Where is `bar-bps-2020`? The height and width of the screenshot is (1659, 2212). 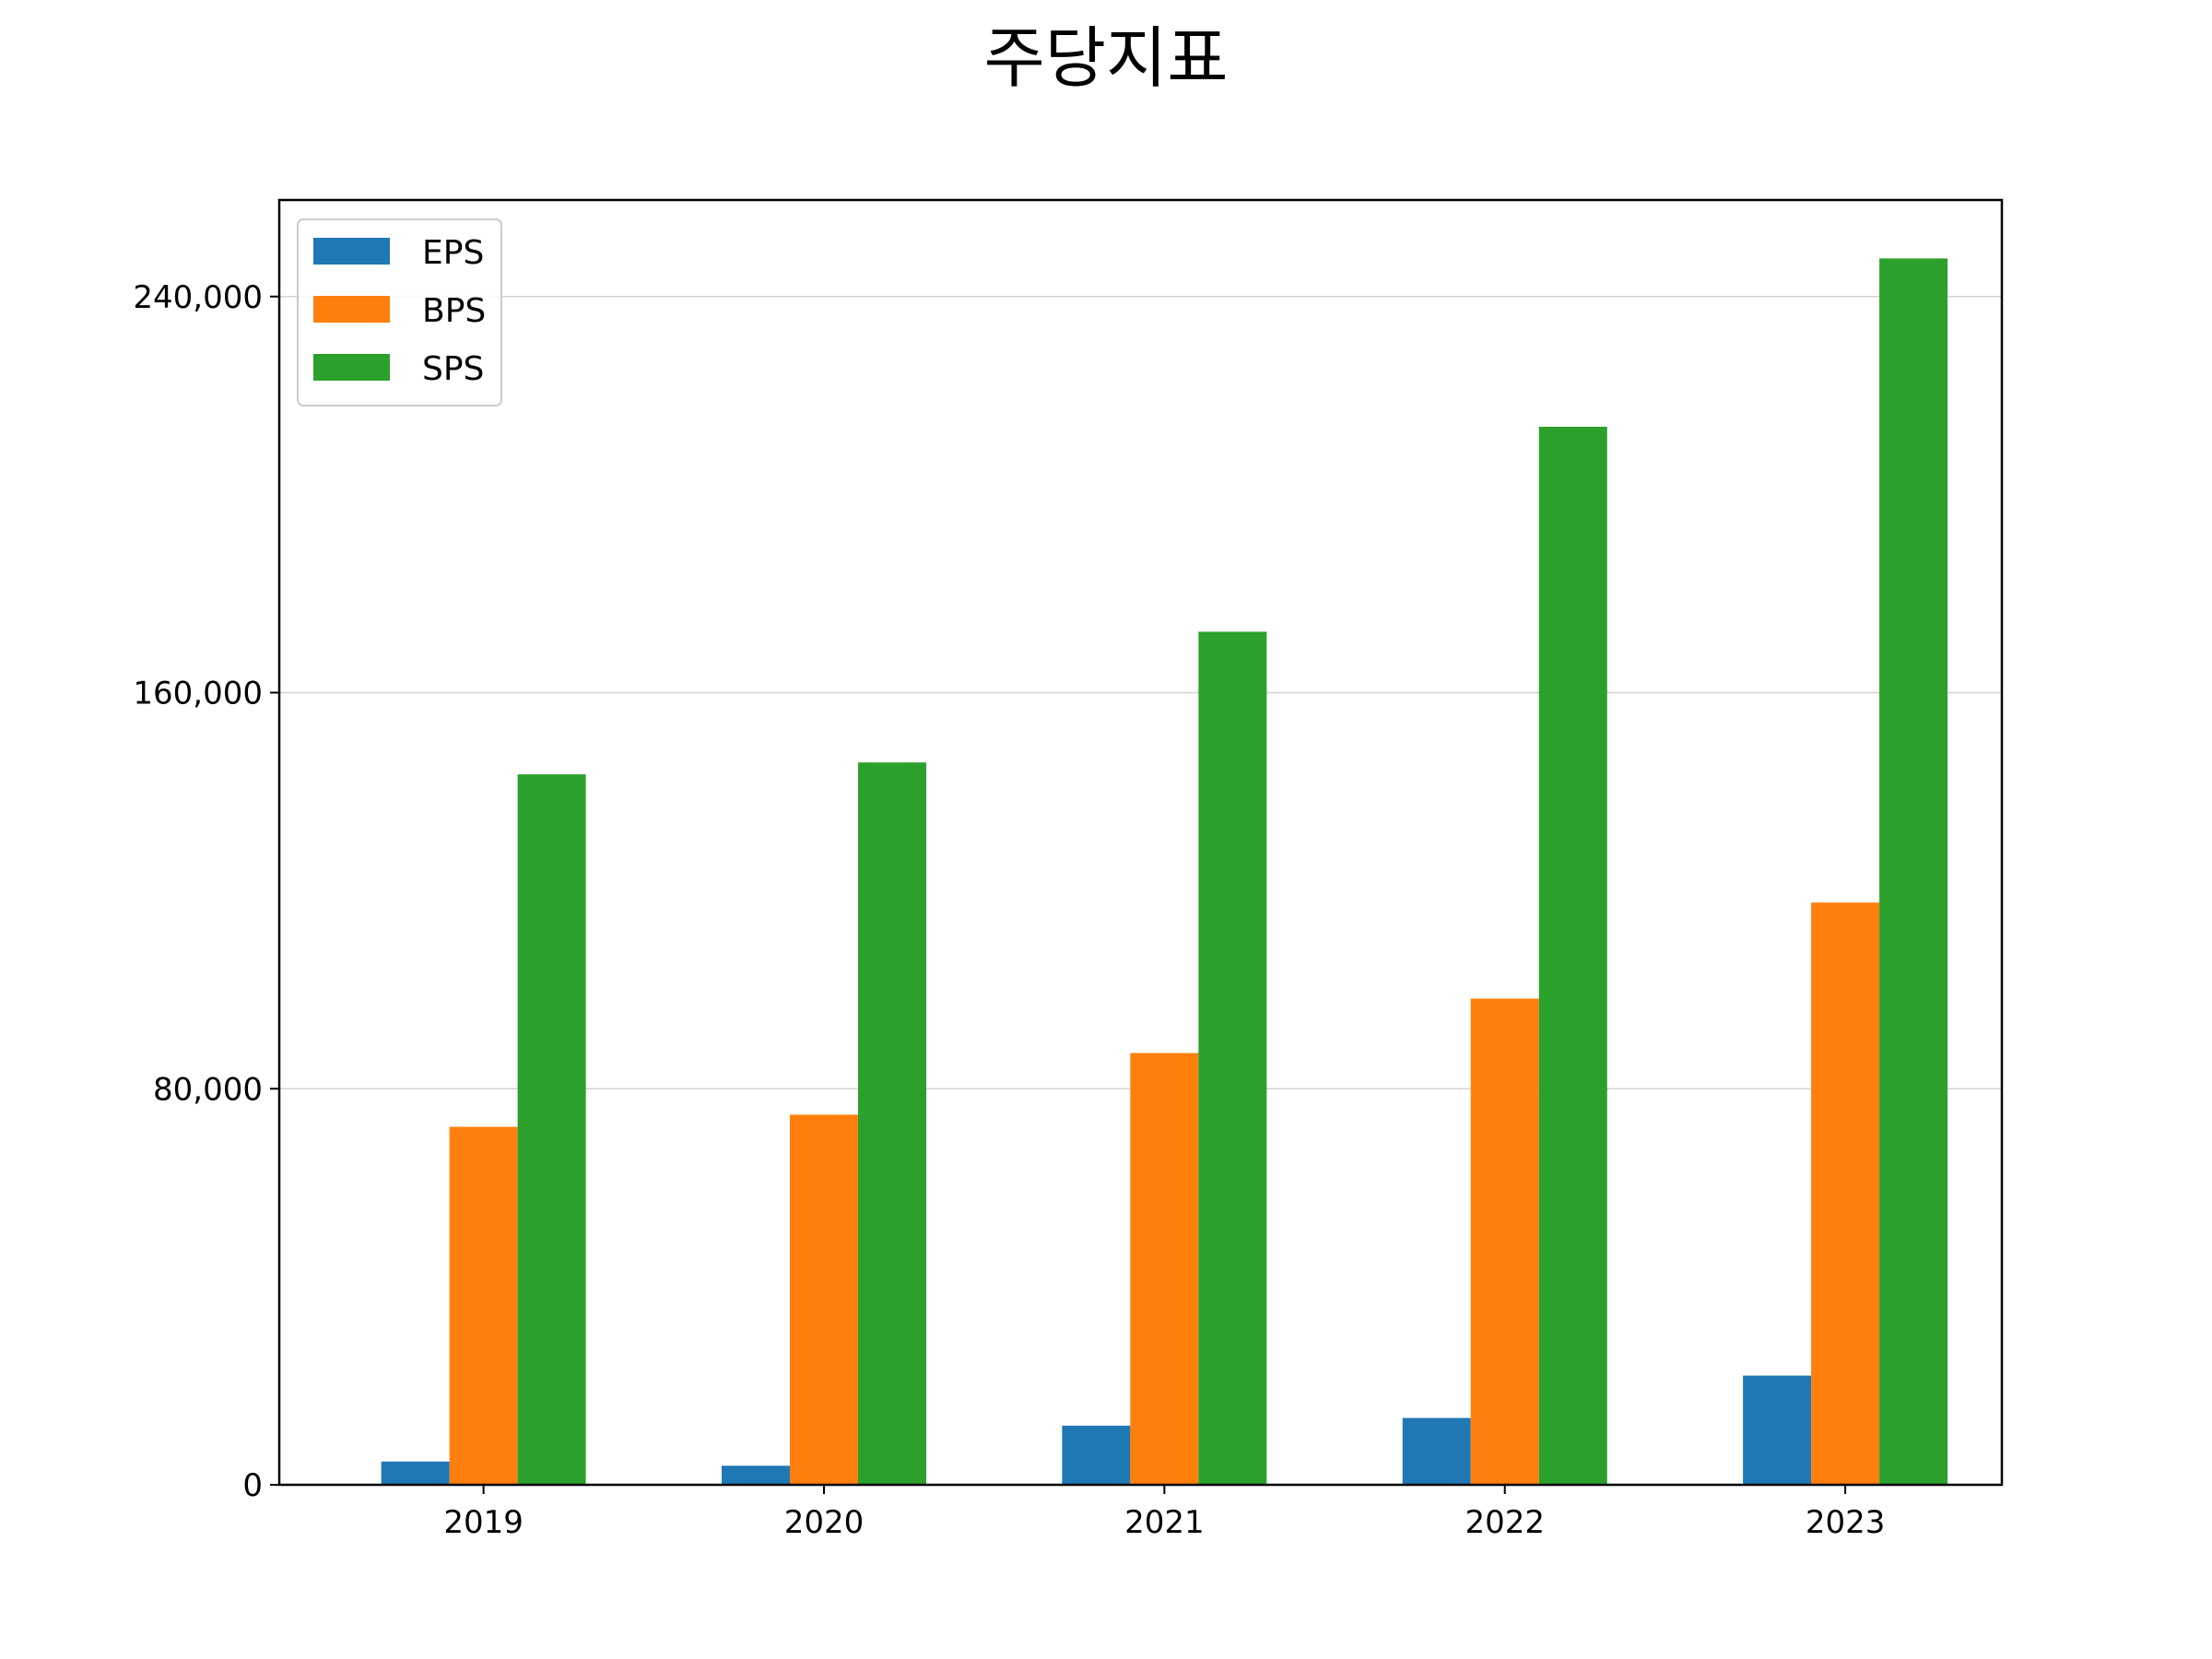 bar-bps-2020 is located at coordinates (823, 1299).